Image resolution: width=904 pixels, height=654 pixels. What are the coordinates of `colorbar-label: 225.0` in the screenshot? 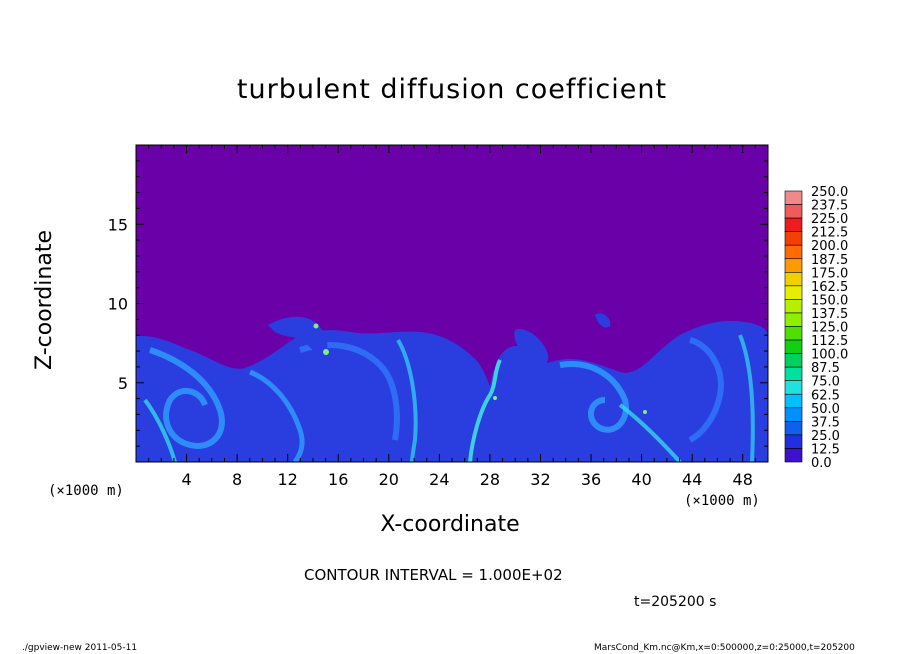 It's located at (829, 219).